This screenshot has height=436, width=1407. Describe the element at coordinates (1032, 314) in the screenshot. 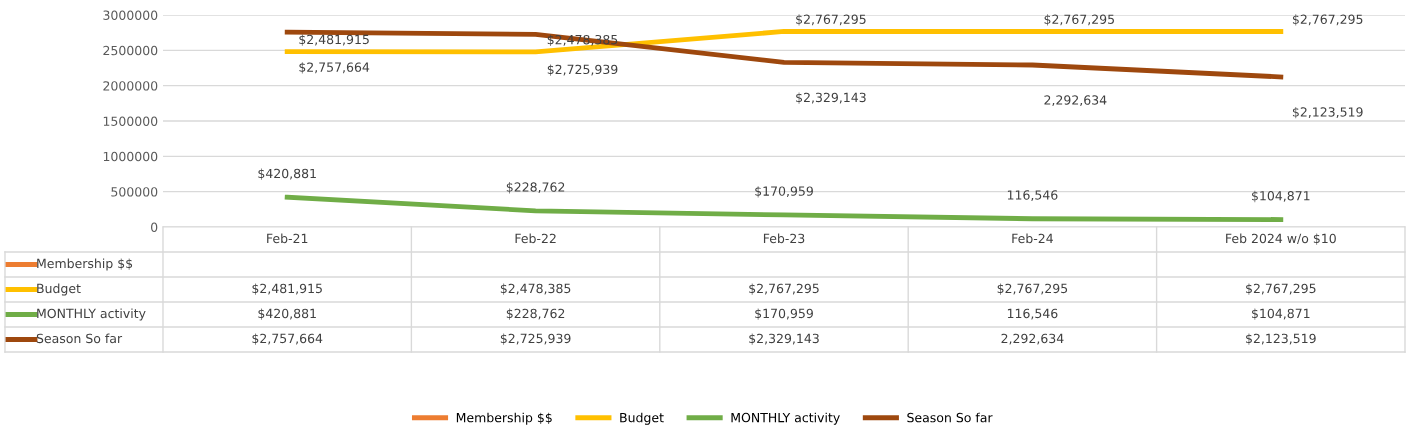

I see `data-label: 116,546` at that location.